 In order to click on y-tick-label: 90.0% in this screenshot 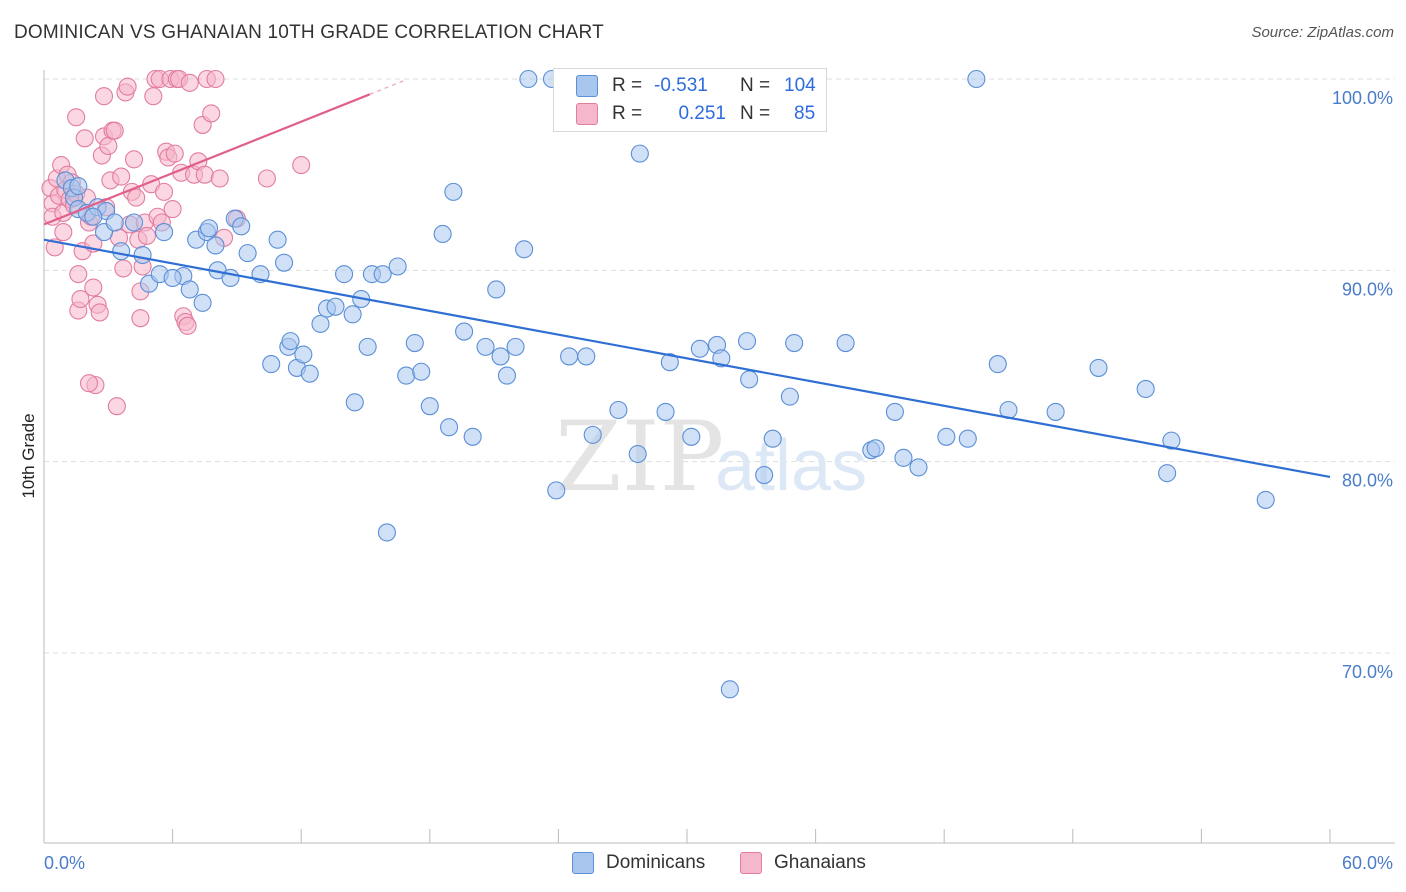, I will do `click(1367, 289)`.